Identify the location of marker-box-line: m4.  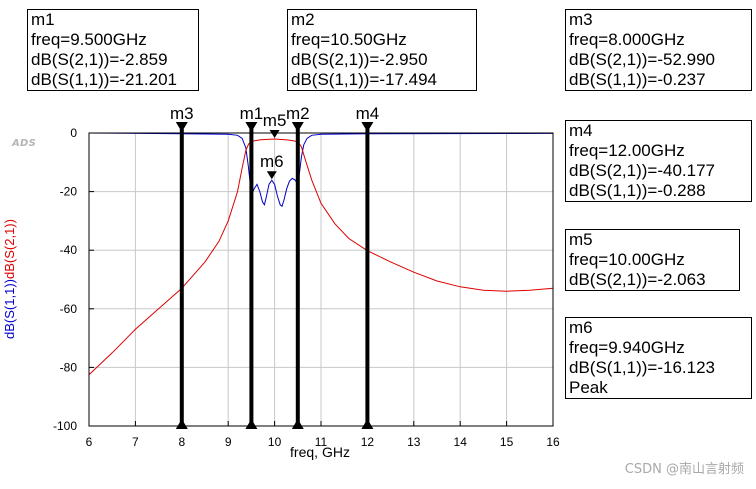
(581, 130).